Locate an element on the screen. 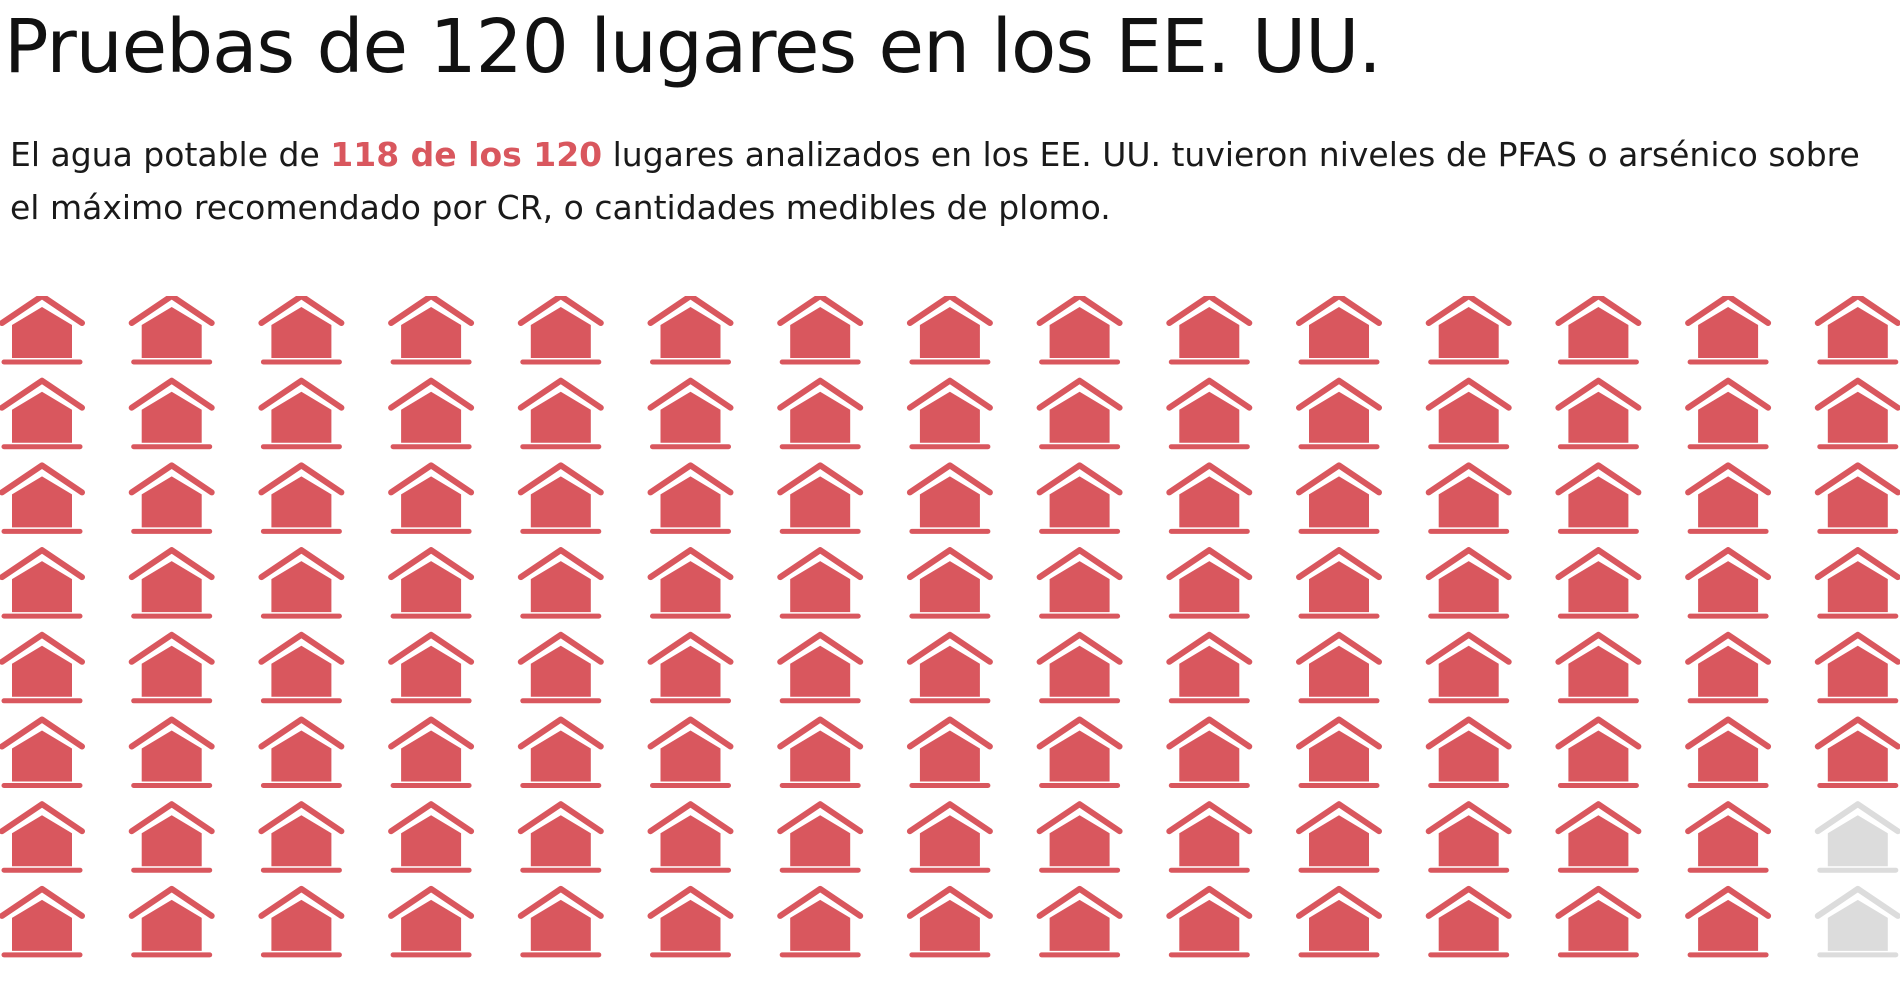 The image size is (1900, 987). house-icon-not-exceeded is located at coordinates (1857, 837).